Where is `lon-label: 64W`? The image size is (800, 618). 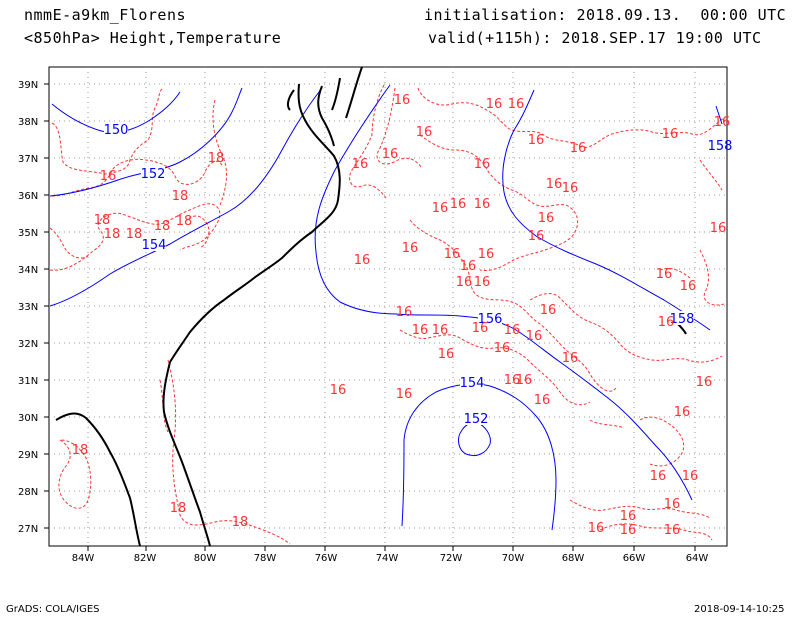 lon-label: 64W is located at coordinates (697, 558).